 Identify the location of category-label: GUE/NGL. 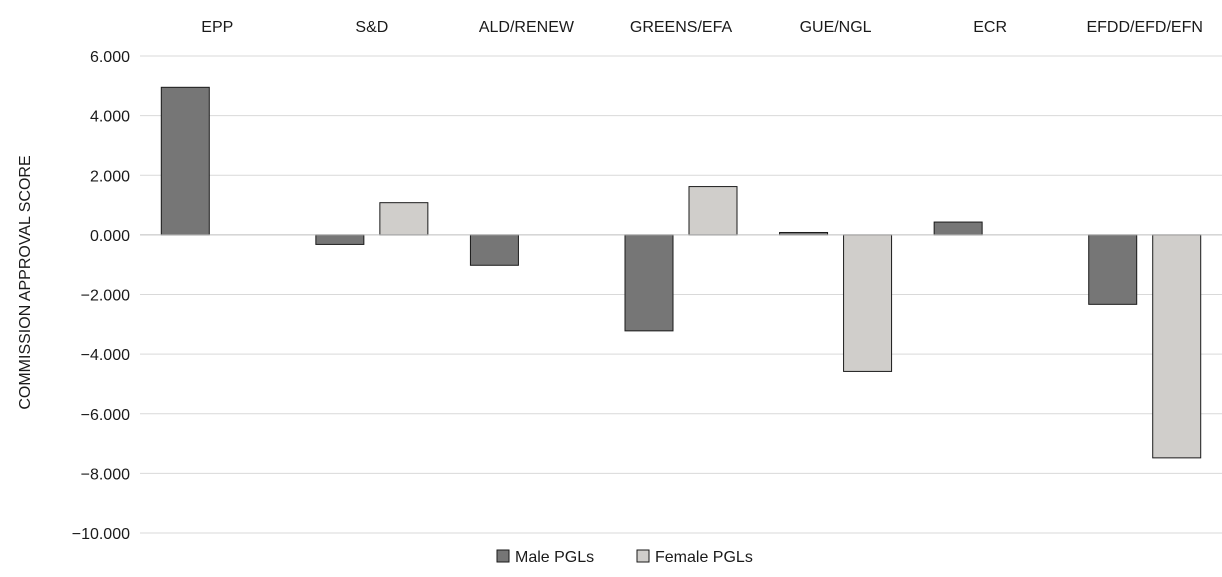
(836, 27).